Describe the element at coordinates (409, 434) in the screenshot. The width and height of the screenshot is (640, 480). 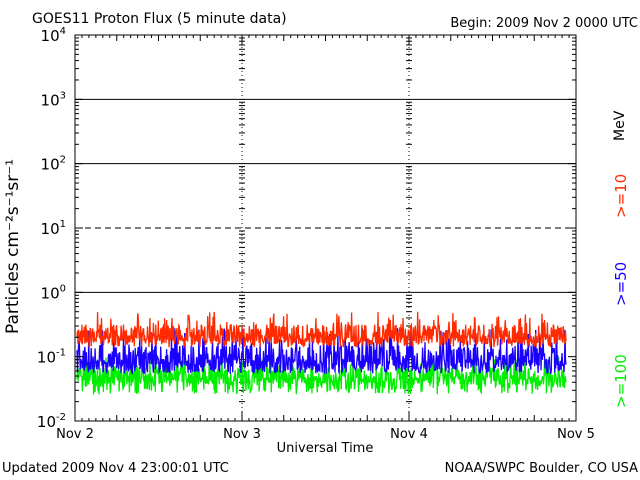
I see `x-tick-label: Nov 4` at that location.